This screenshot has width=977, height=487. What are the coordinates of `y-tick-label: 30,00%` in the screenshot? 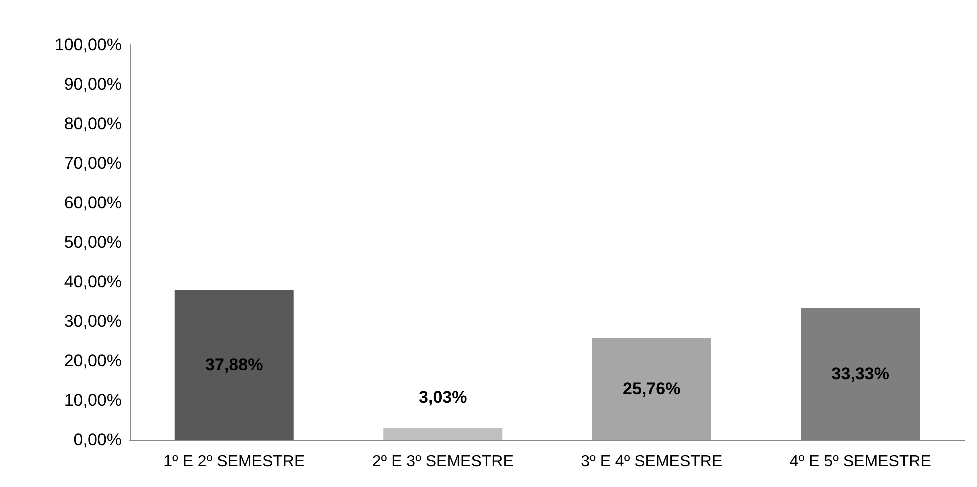 It's located at (93, 321).